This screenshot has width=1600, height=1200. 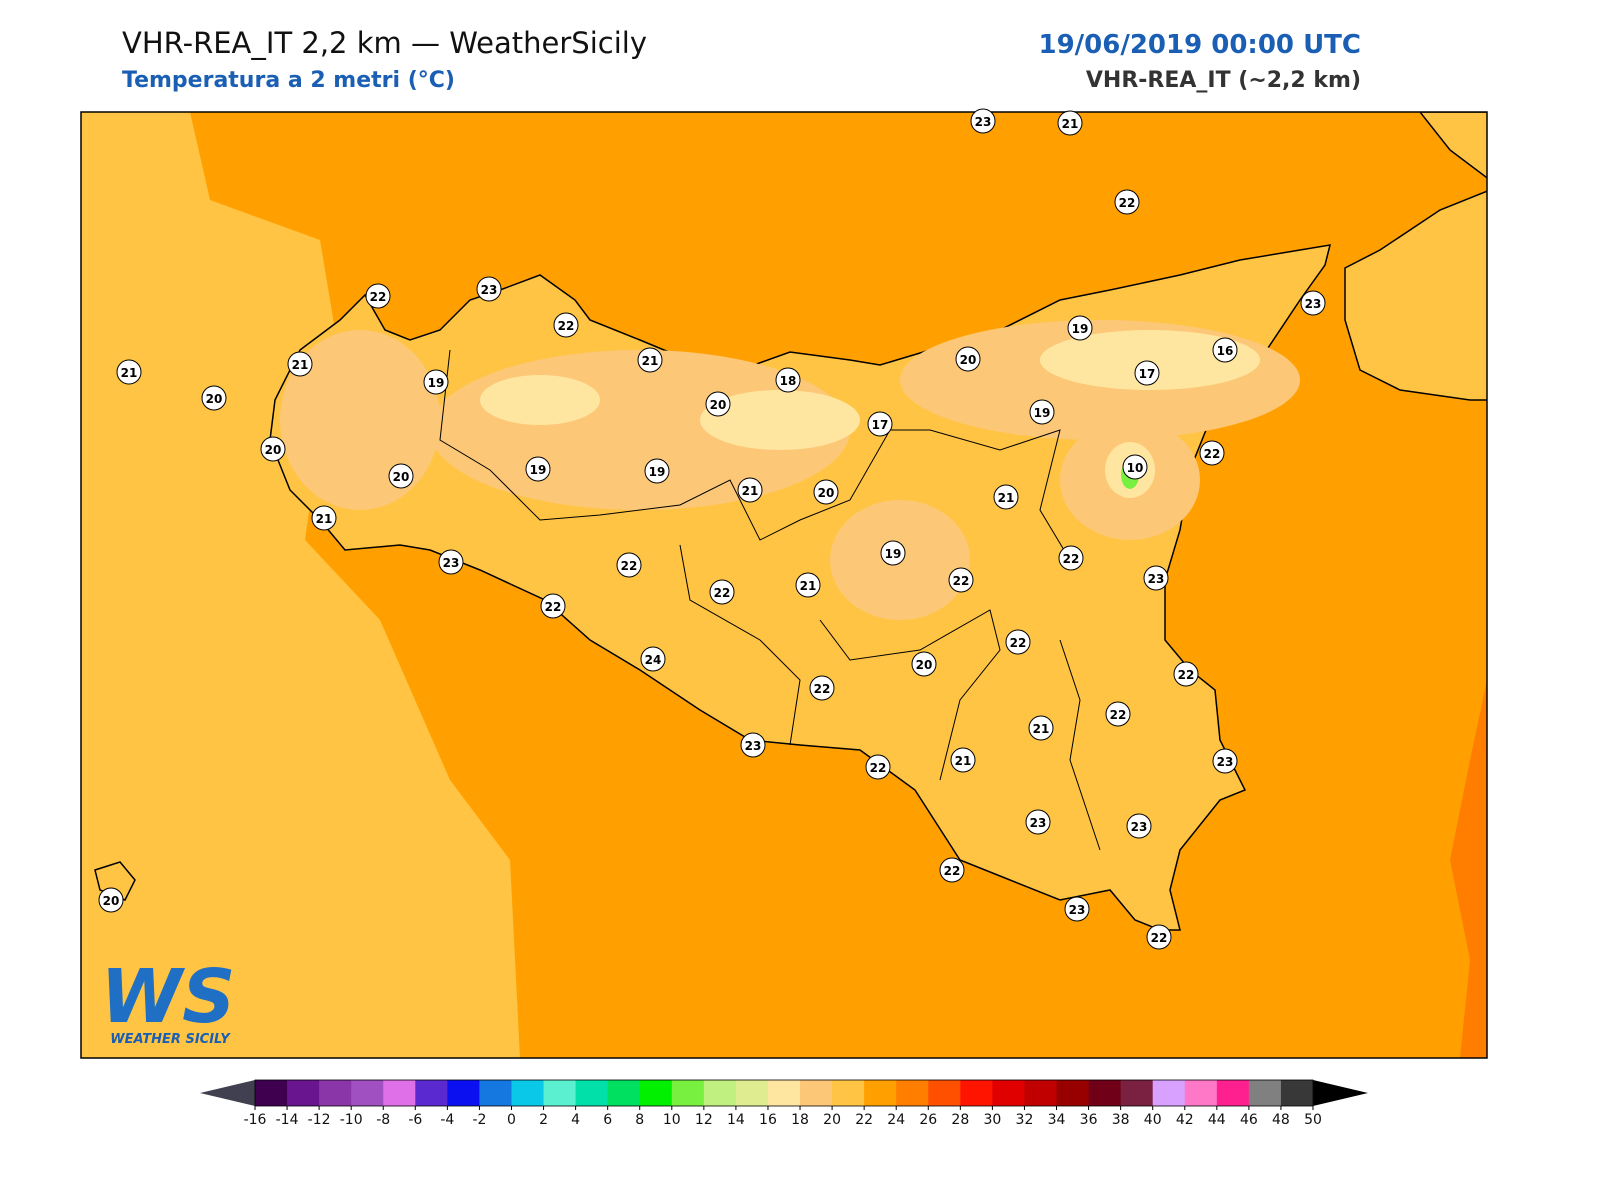 I want to click on colorbar-tick-label: -8, so click(x=383, y=1120).